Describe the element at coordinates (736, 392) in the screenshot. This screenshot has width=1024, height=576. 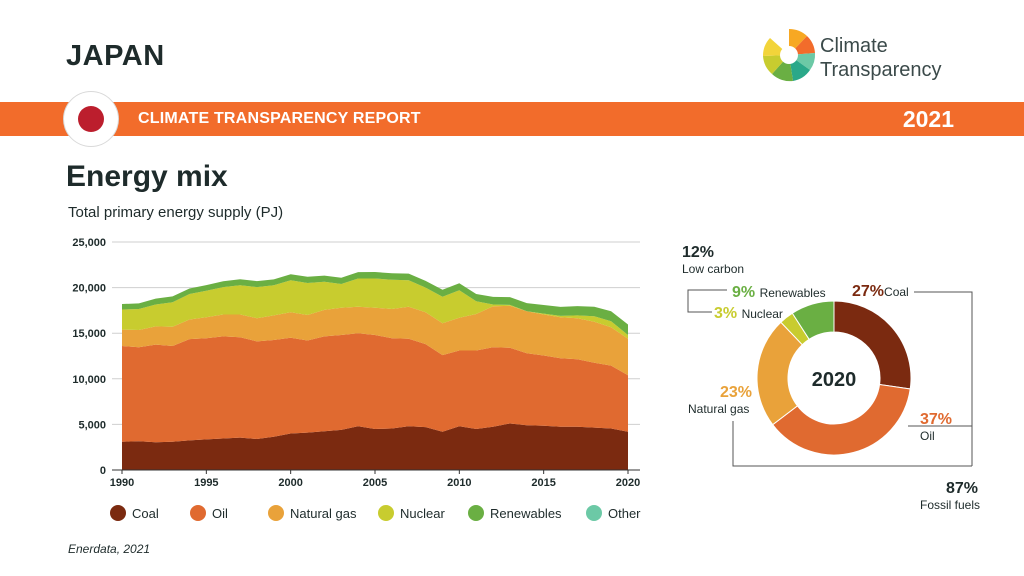
I see `natural-gas-pct: 23%` at that location.